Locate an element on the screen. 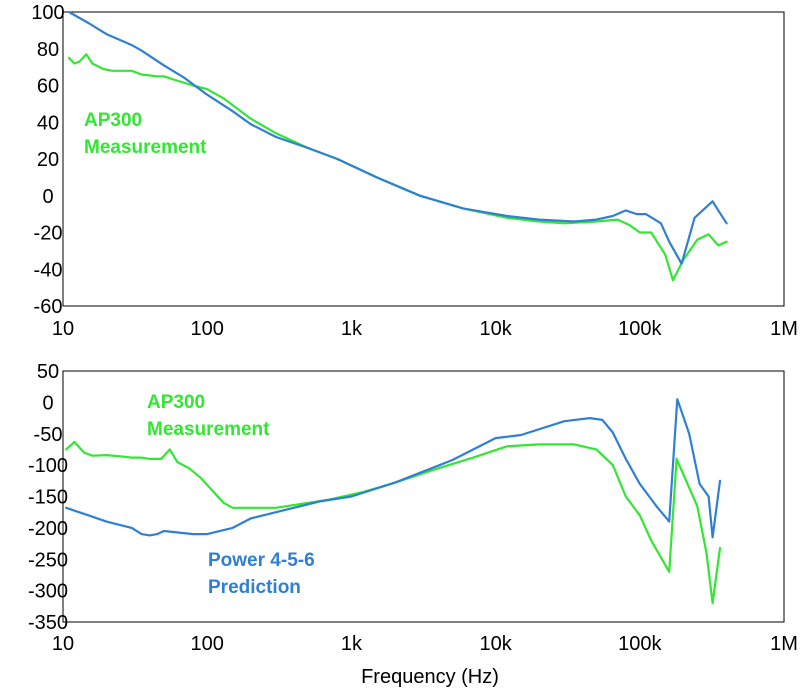 The width and height of the screenshot is (800, 691). y-tick-label: 50 is located at coordinates (48, 372).